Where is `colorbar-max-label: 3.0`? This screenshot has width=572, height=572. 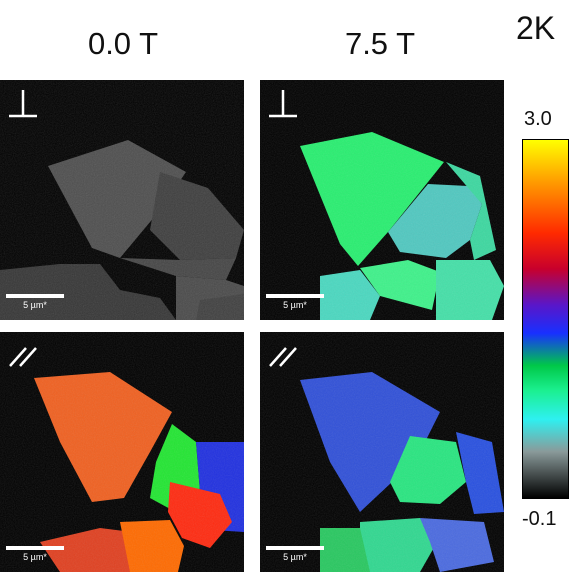 colorbar-max-label: 3.0 is located at coordinates (538, 119).